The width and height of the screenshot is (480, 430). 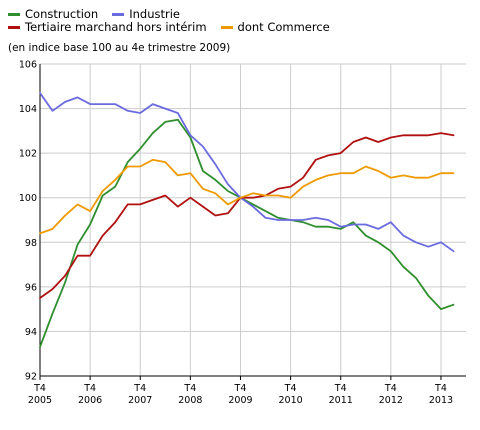 What do you see at coordinates (62, 14) in the screenshot?
I see `legend-label-construction: Construction` at bounding box center [62, 14].